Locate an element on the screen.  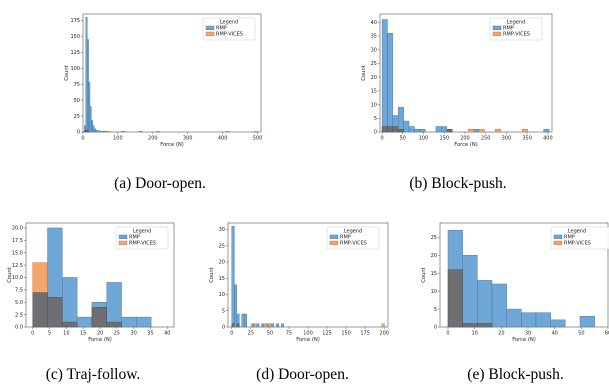
y-tick-label: 75 is located at coordinates (77, 85).